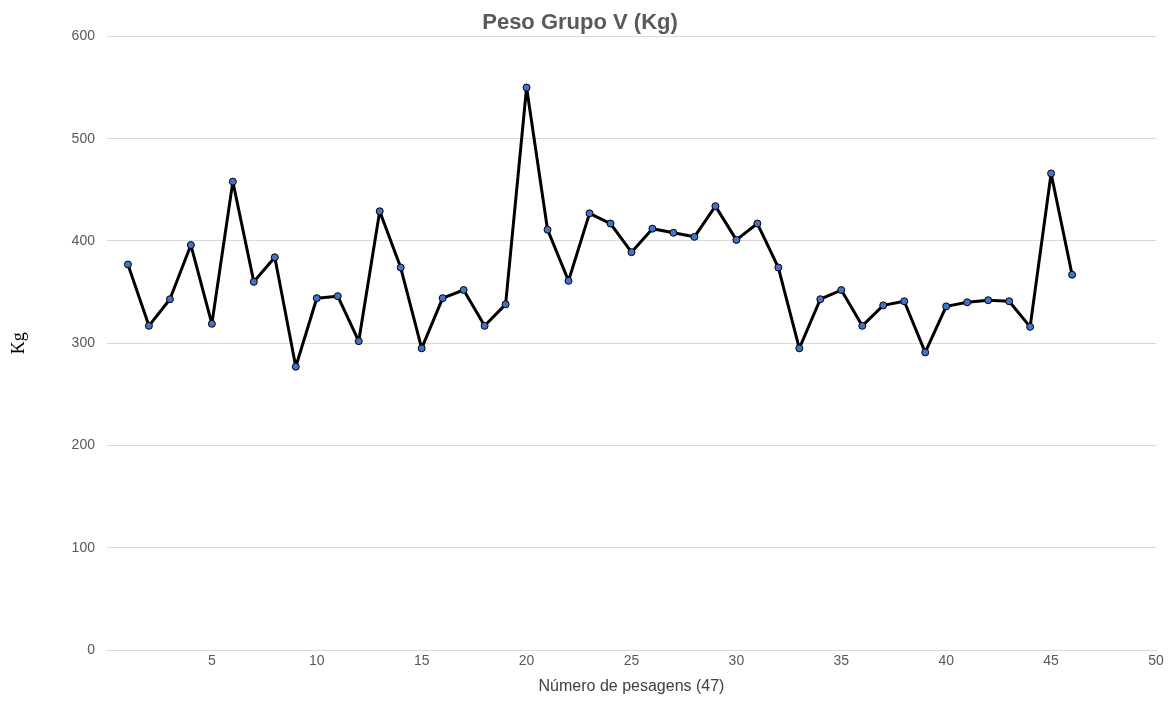 The height and width of the screenshot is (704, 1168). Describe the element at coordinates (841, 660) in the screenshot. I see `x-tick-label: 35` at that location.